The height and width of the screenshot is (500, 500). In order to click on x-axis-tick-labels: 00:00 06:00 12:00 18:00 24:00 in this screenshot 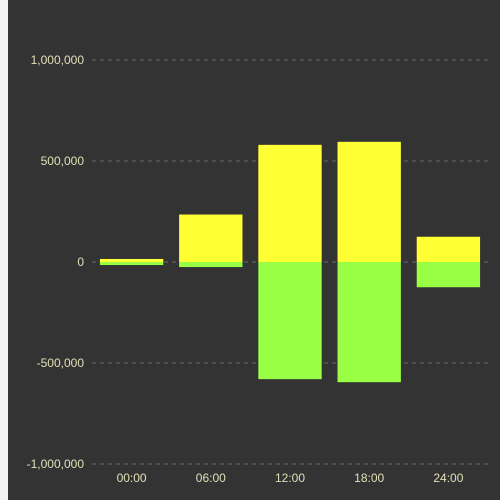, I will do `click(290, 478)`.